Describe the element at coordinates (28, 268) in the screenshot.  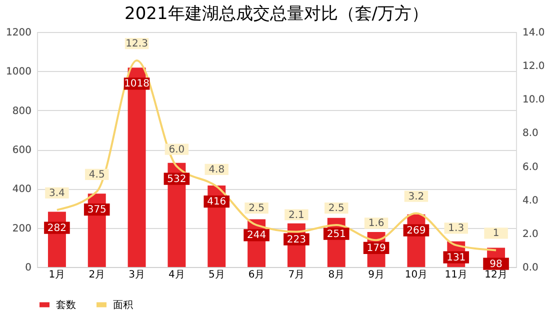
I see `y-tick-label: 0` at that location.